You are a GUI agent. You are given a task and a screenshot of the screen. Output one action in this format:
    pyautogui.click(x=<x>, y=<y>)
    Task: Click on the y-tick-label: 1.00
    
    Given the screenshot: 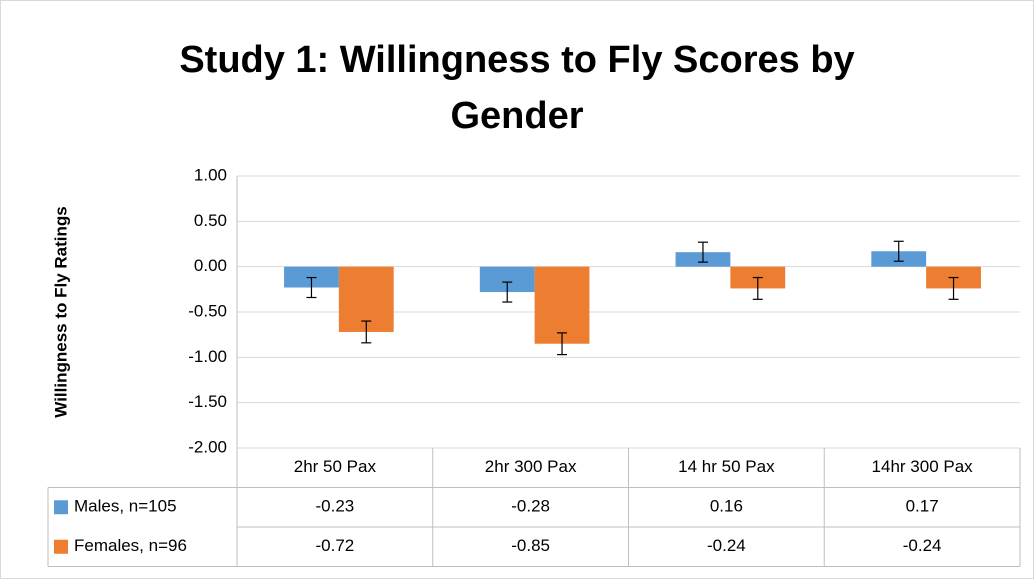 What is the action you would take?
    pyautogui.click(x=210, y=174)
    